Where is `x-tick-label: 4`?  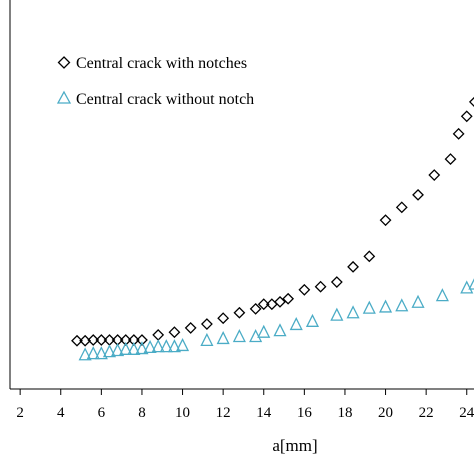 x-tick-label: 4 is located at coordinates (61, 413).